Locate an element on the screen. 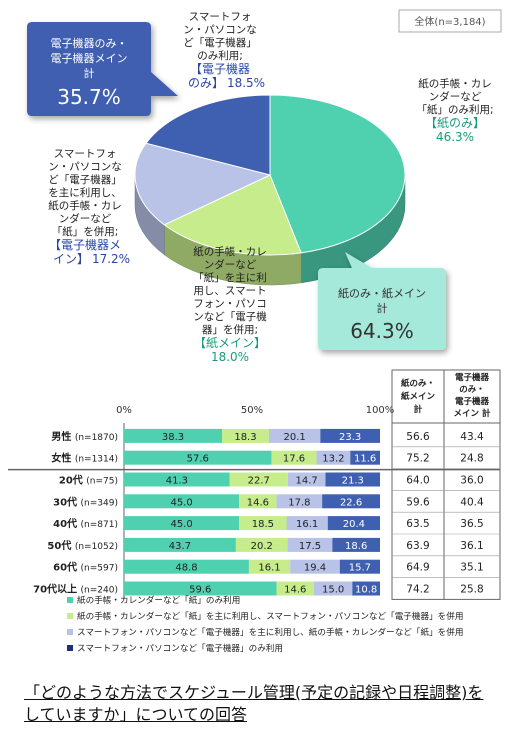 The width and height of the screenshot is (511, 743). bar-value-label-2: 14.7 is located at coordinates (307, 481).